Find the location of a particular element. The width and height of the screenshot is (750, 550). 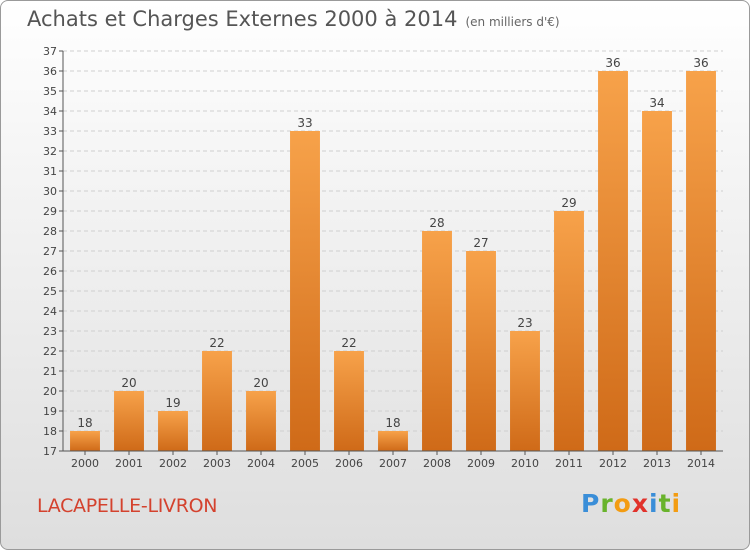

x-tick-label: 2006 is located at coordinates (349, 463).